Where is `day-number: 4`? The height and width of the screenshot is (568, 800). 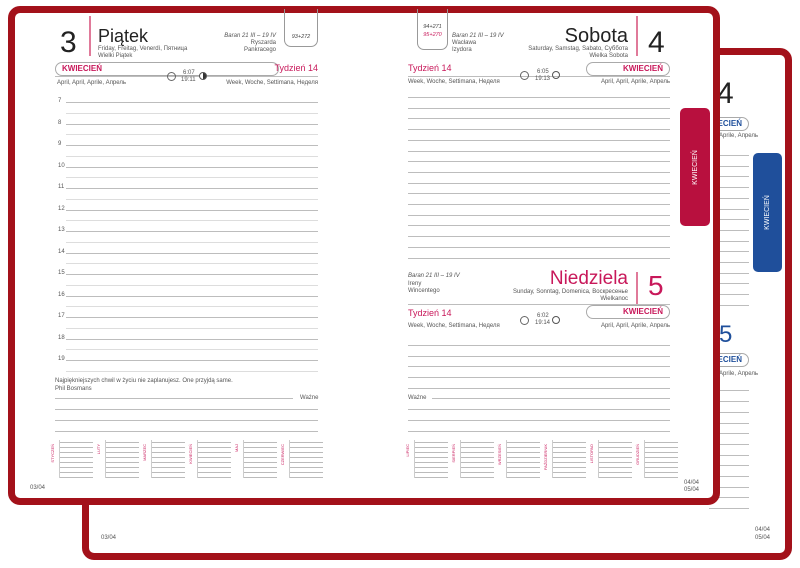 day-number: 4 is located at coordinates (656, 42).